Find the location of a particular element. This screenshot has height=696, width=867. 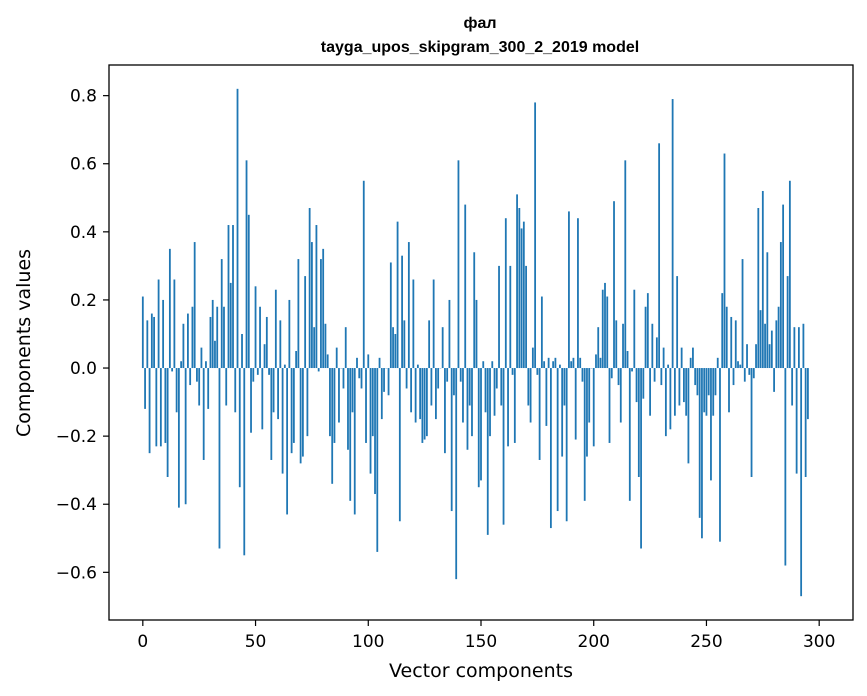

x-tick-label: 150 is located at coordinates (481, 642).